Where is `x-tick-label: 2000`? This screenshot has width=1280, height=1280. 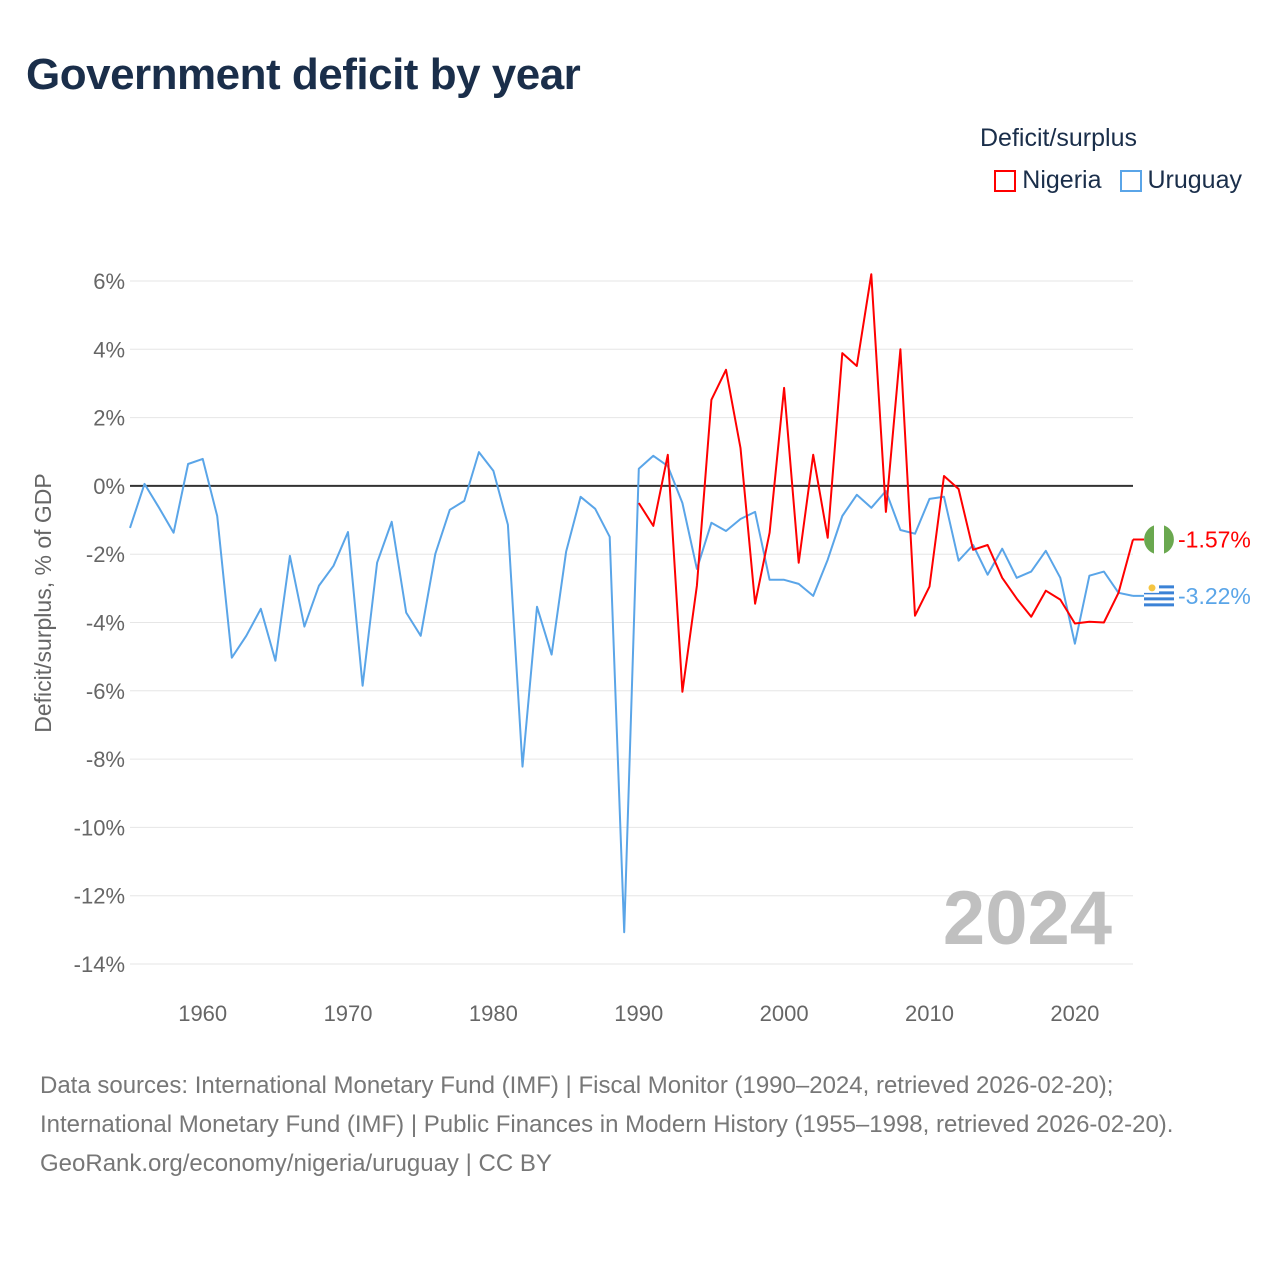
x-tick-label: 2000 is located at coordinates (784, 1013).